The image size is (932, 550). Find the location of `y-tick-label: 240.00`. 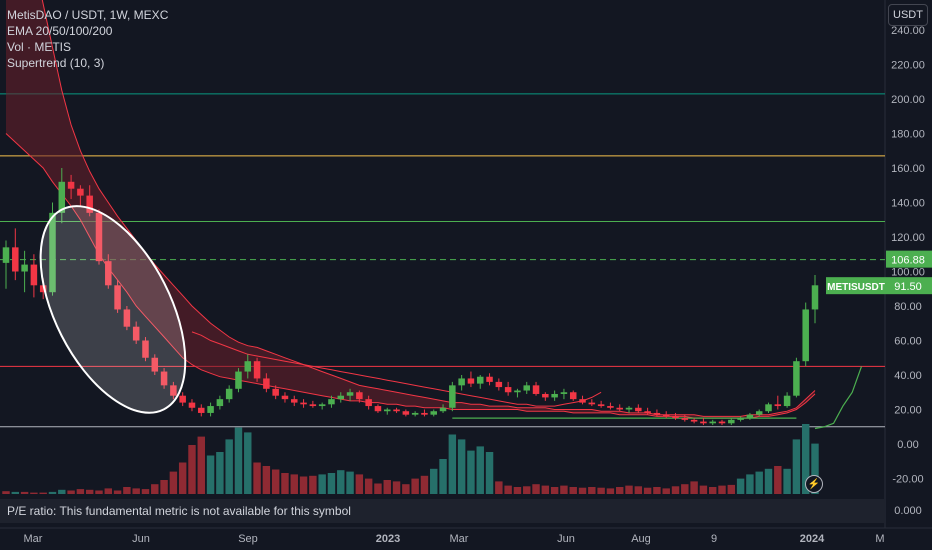

y-tick-label: 240.00 is located at coordinates (908, 31).